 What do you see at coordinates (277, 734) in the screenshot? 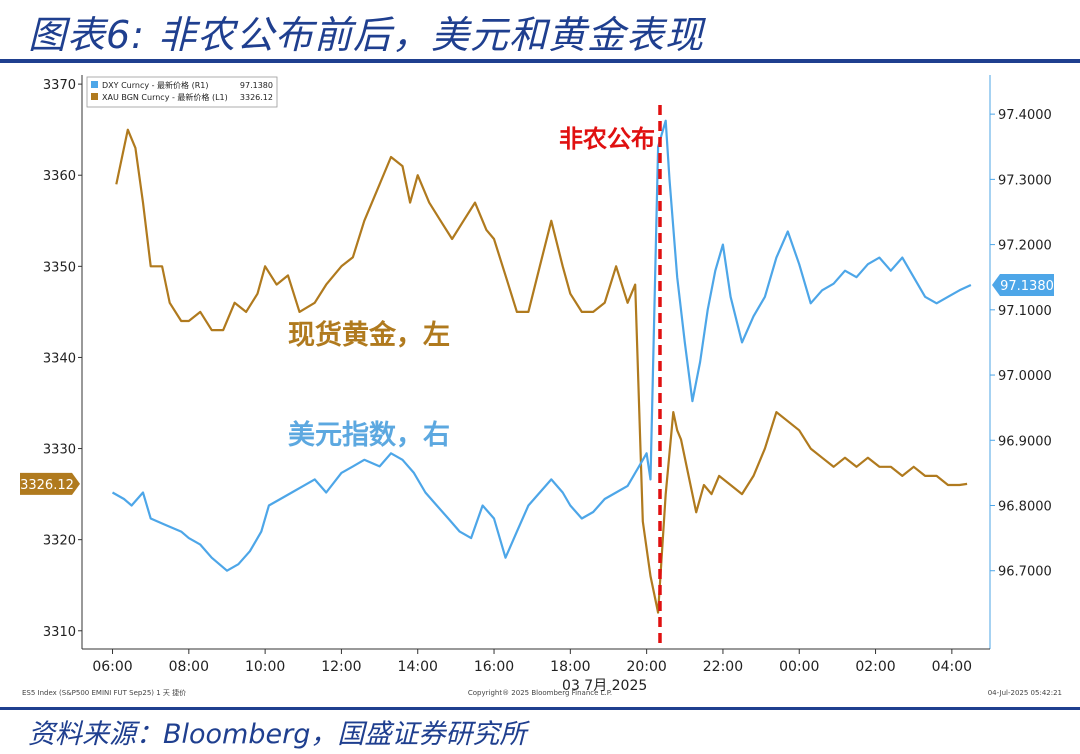
I see `source-note: 资料来源：Bloomberg，国盛证券研究所` at bounding box center [277, 734].